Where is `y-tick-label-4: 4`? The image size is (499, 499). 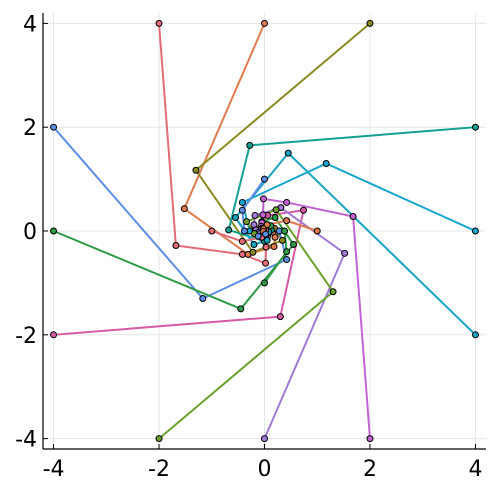
y-tick-label-4: 4 is located at coordinates (30, 24).